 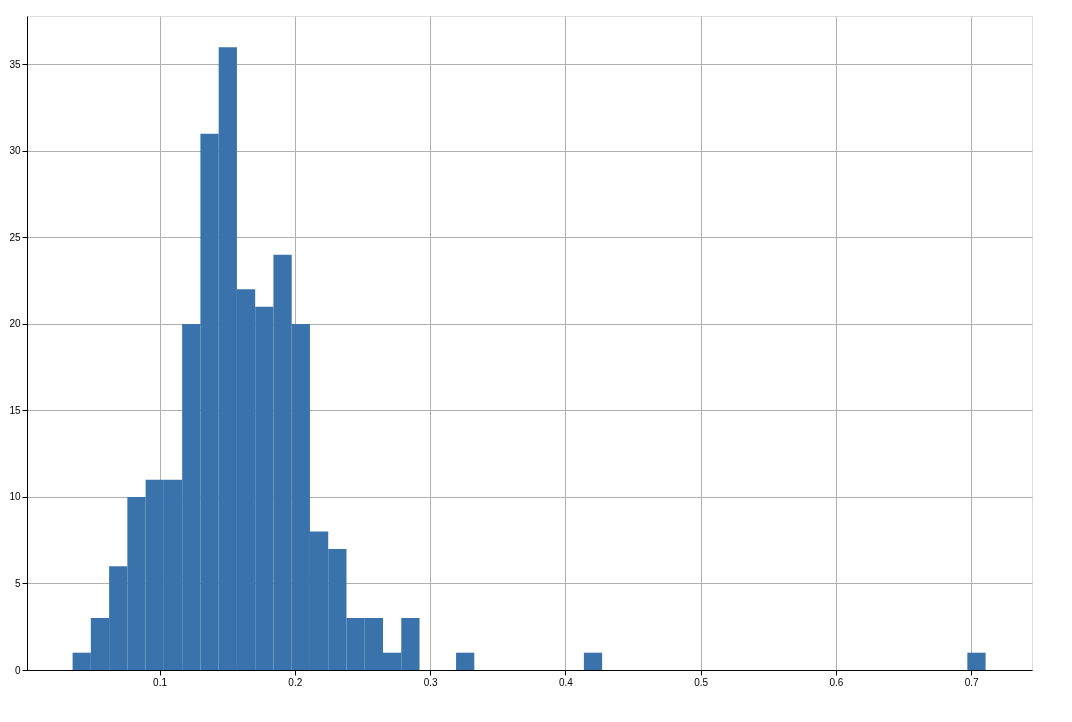 What do you see at coordinates (15, 64) in the screenshot?
I see `y-tick-label: 35` at bounding box center [15, 64].